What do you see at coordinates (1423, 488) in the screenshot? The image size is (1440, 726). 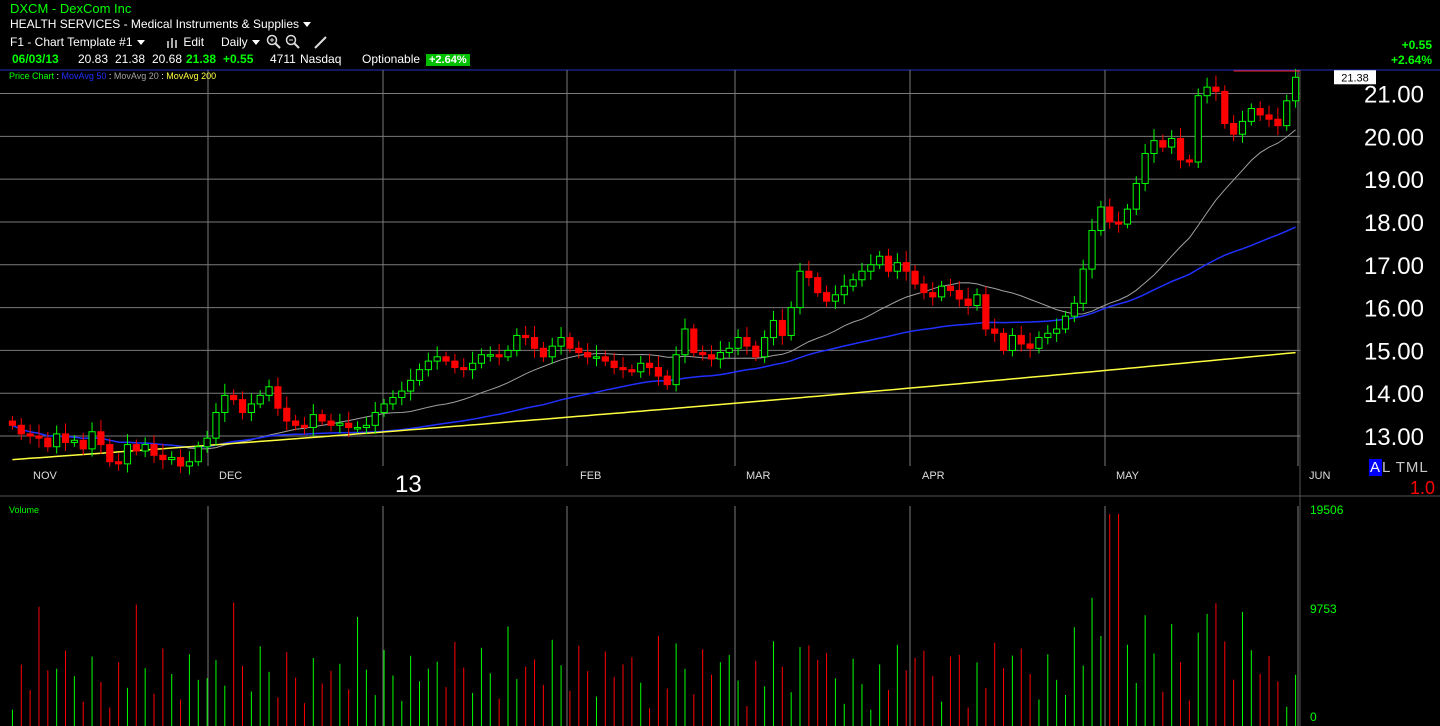 I see `scale-ratio: 1.0` at bounding box center [1423, 488].